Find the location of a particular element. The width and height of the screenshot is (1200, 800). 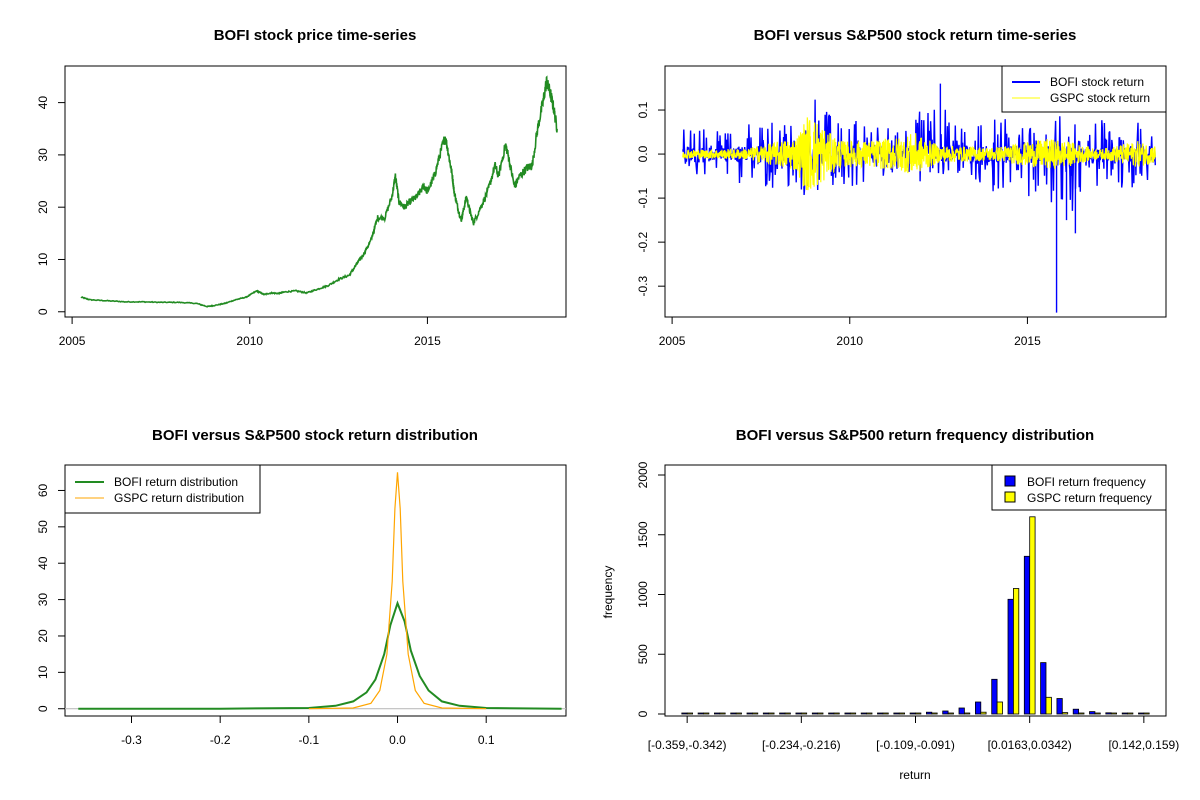

y-tick-label: 2000 is located at coordinates (643, 474).